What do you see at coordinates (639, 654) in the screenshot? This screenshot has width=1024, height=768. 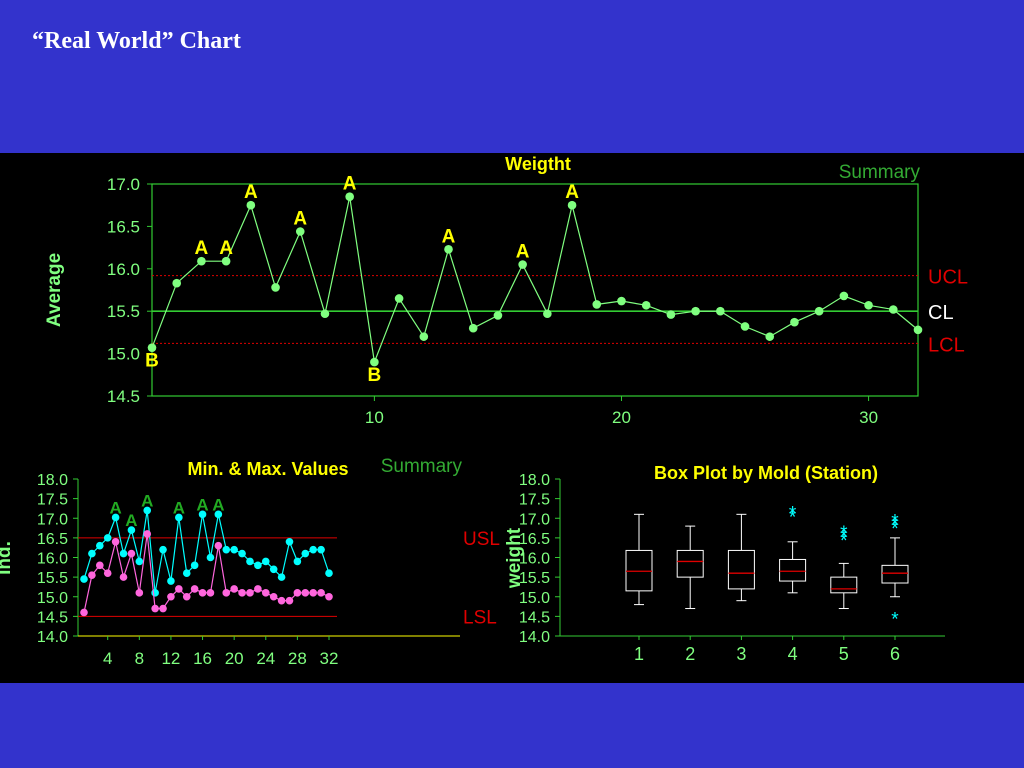 I see `x-tick-label: 1` at bounding box center [639, 654].